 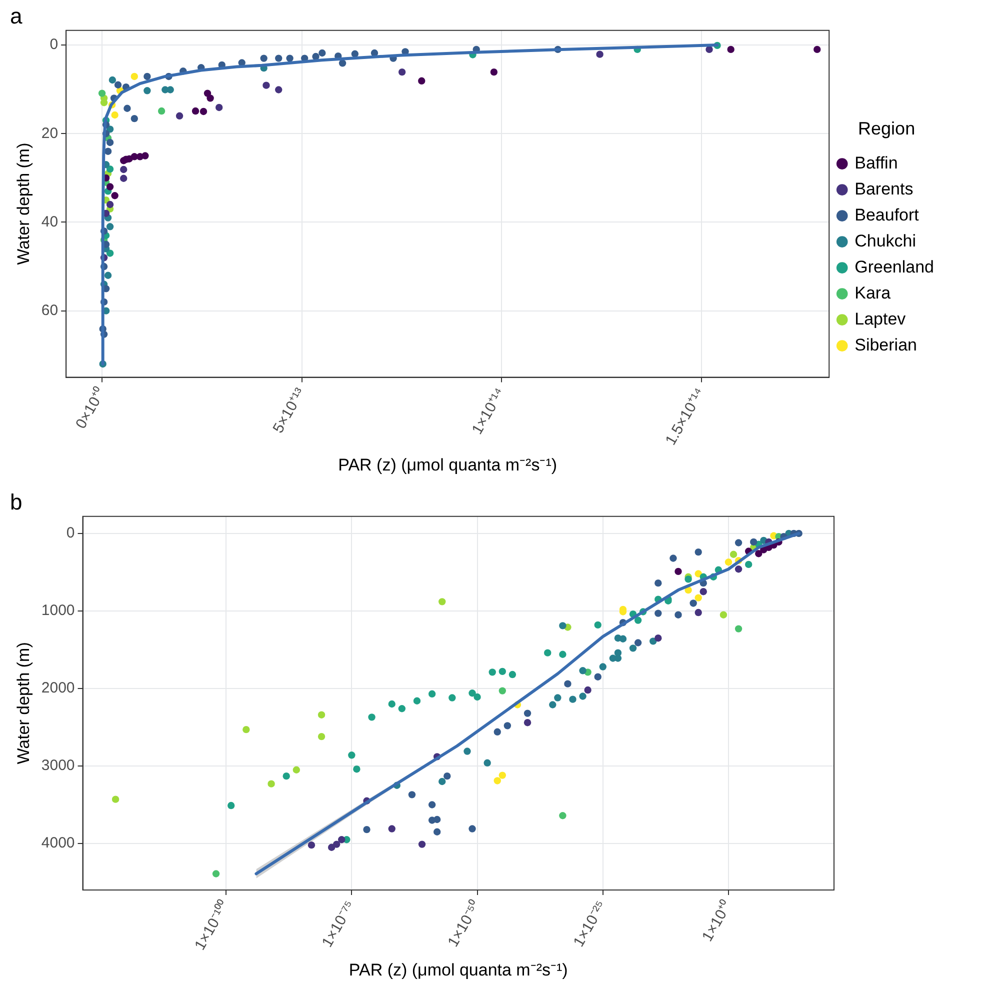 What do you see at coordinates (873, 292) in the screenshot?
I see `legend-label: Kara` at bounding box center [873, 292].